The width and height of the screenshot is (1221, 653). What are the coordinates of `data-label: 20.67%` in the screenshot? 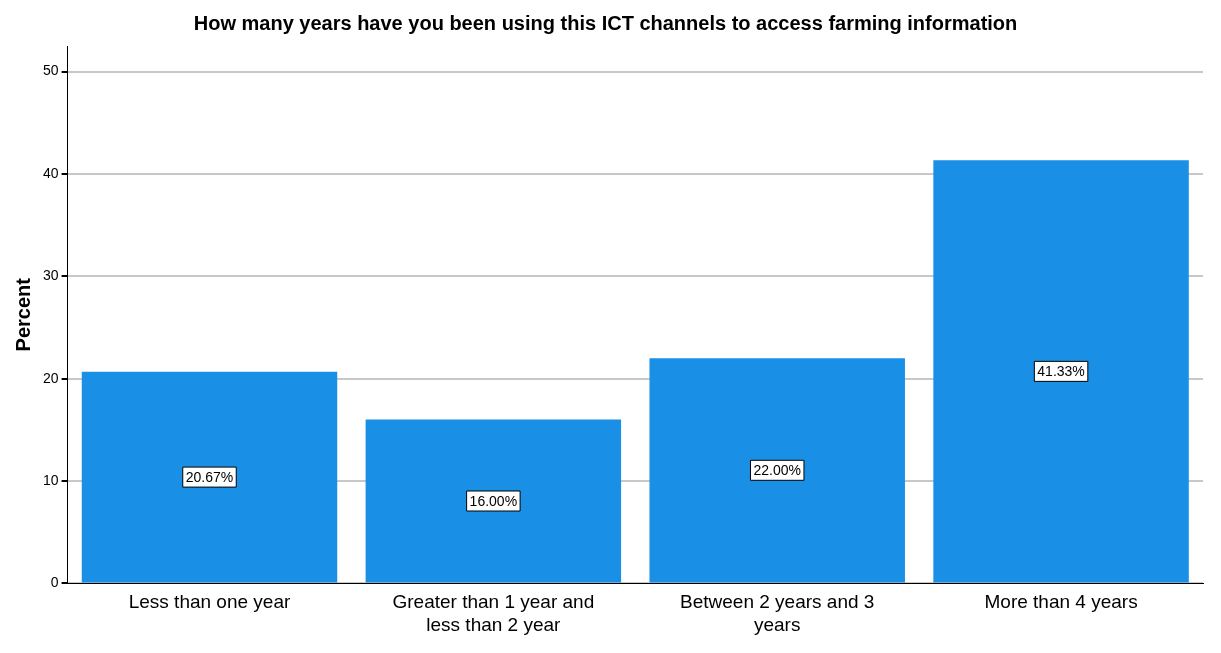 It's located at (209, 476).